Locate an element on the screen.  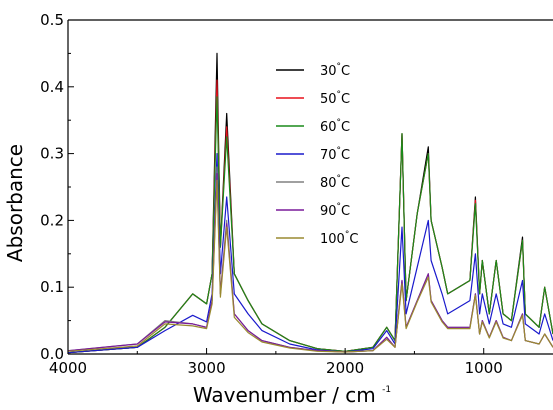
legend-label-30: 30°C is located at coordinates (335, 70).